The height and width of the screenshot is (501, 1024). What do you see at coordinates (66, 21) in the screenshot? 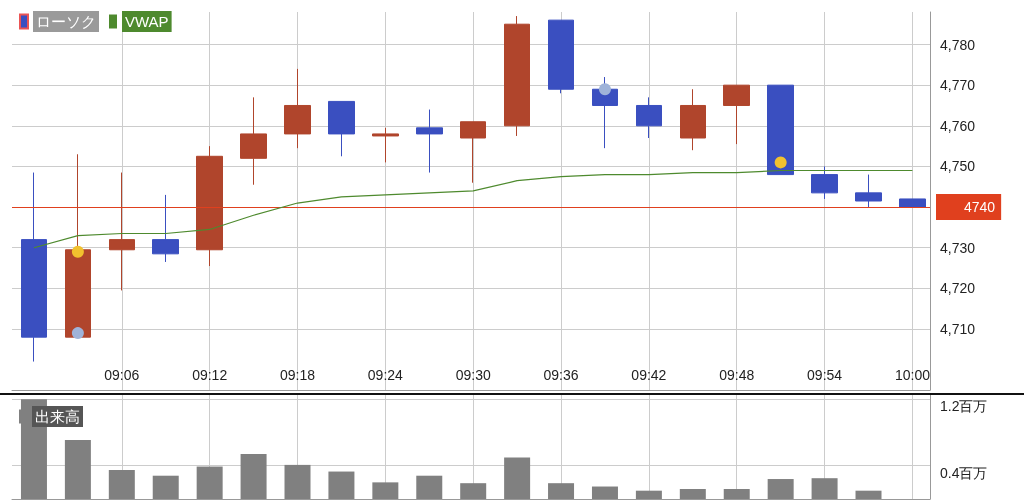
I see `legend-label: ローソク` at bounding box center [66, 21].